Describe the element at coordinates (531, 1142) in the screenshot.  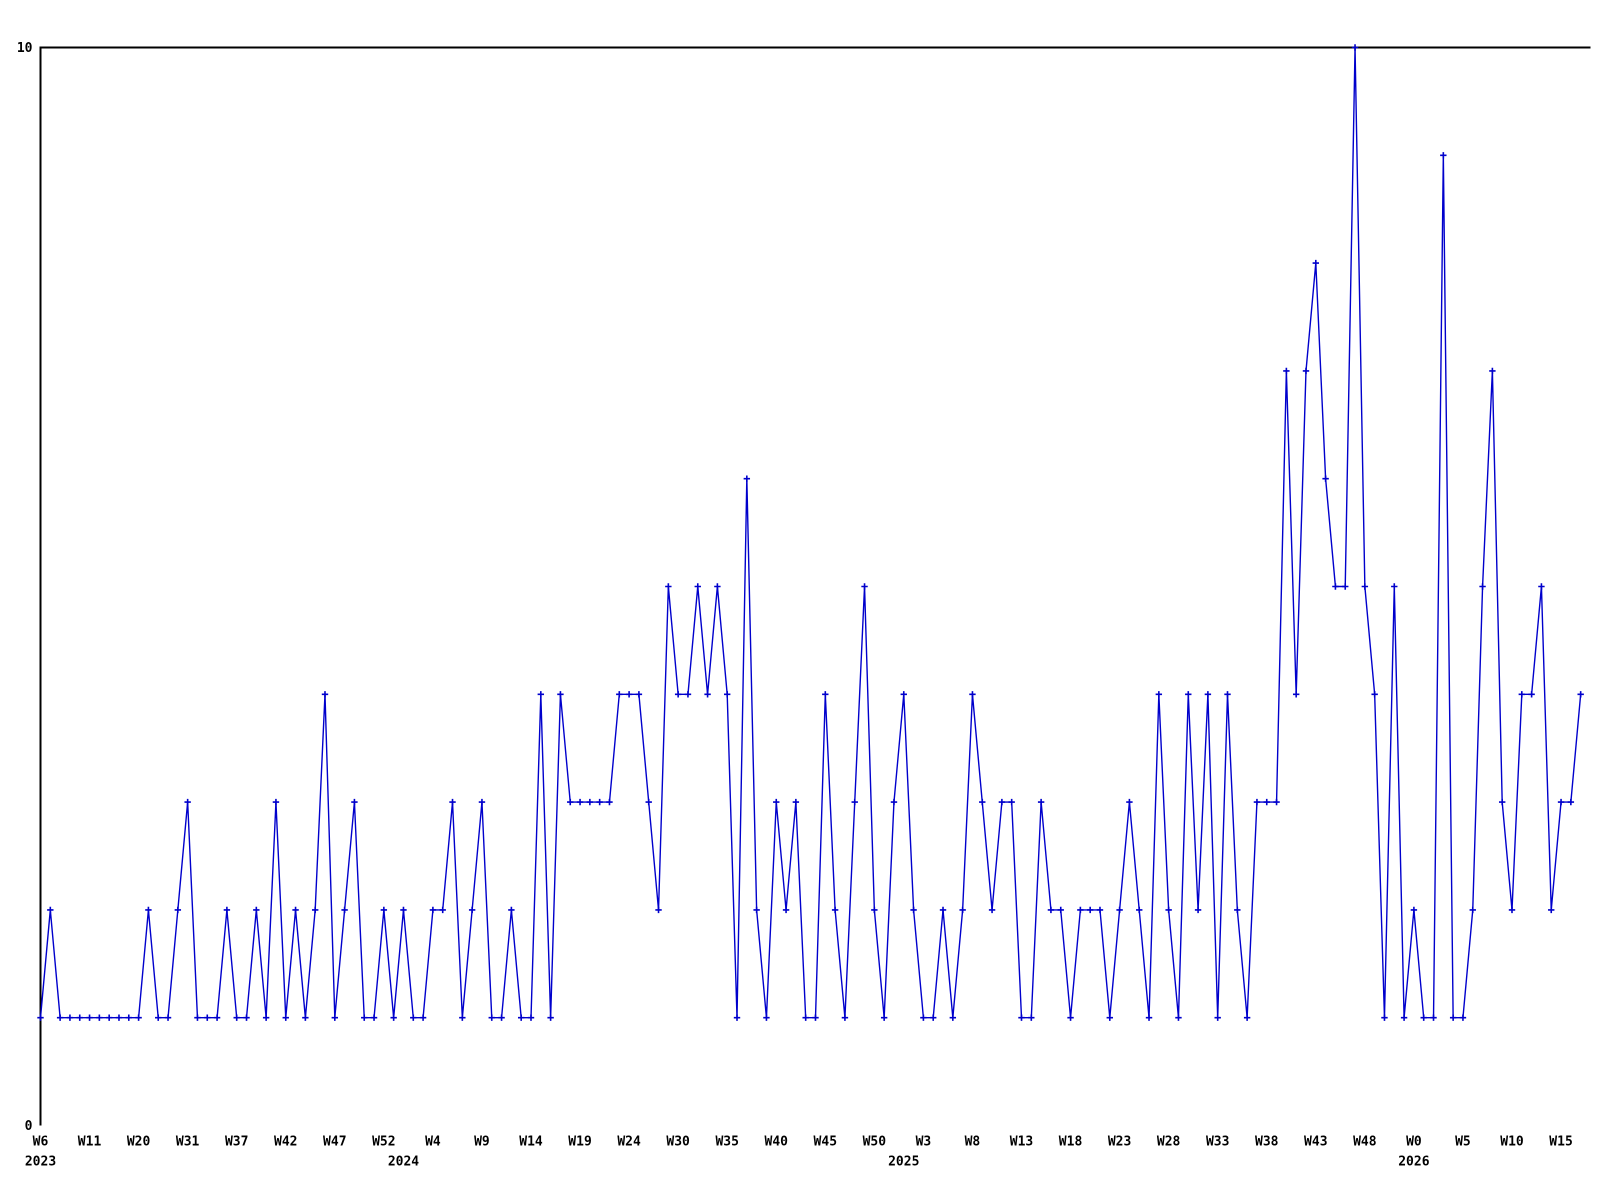
I see `x-axis-tick-label: W14` at that location.